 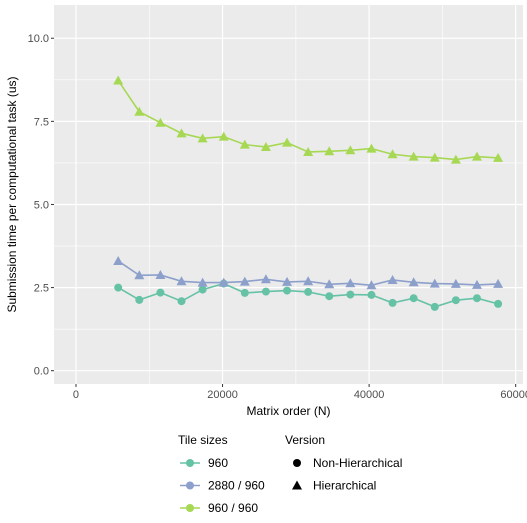 What do you see at coordinates (233, 508) in the screenshot?
I see `legend-label: 960 / 960` at bounding box center [233, 508].